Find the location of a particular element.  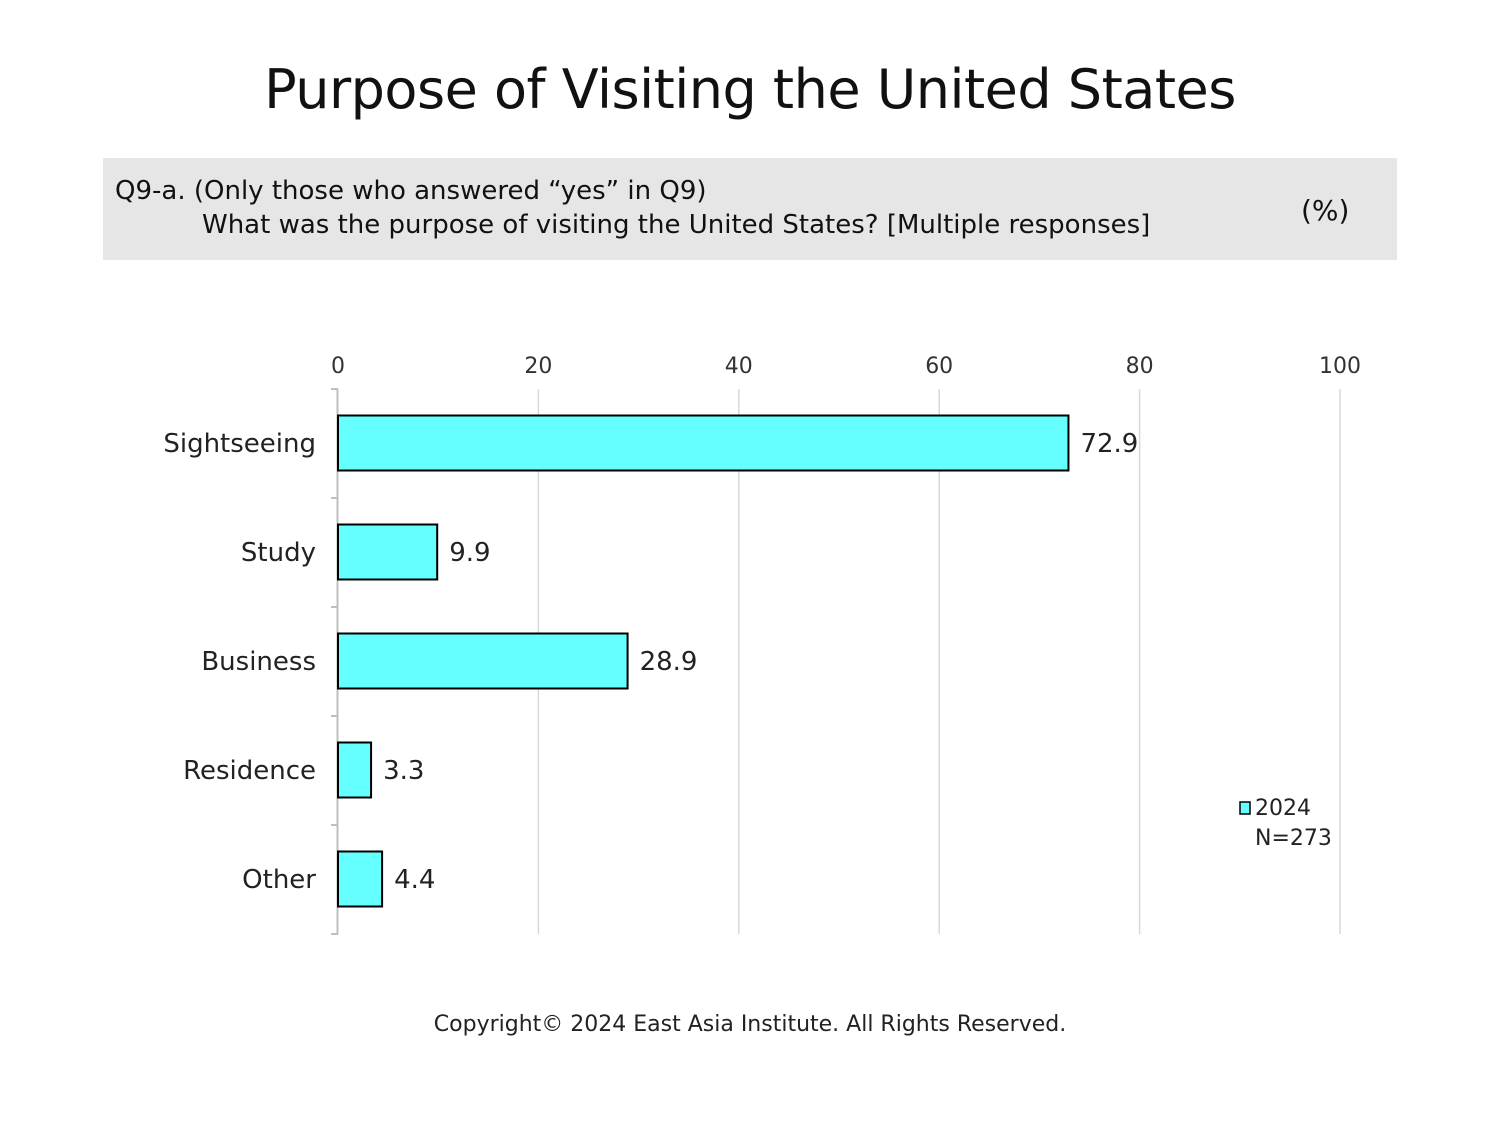

y-axis is located at coordinates (335, 661).